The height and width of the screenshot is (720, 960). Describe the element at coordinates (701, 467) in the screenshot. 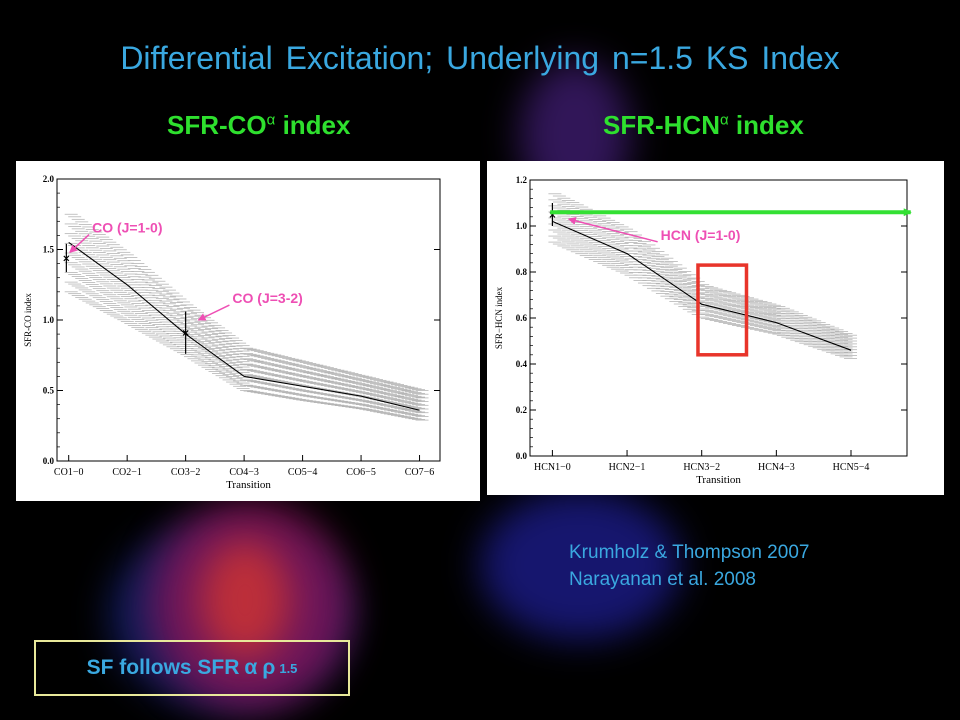

I see `x-tick-label: HCN3−2` at that location.